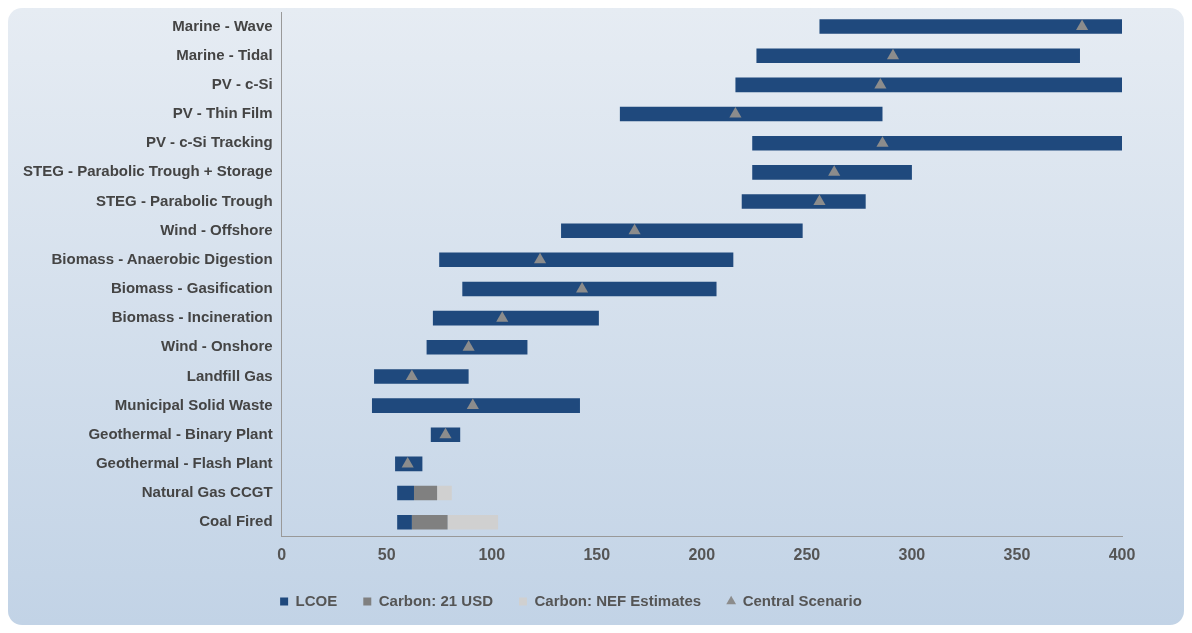 Image resolution: width=1192 pixels, height=633 pixels. Describe the element at coordinates (222, 113) in the screenshot. I see `y-tick-label: PV - Thin Film` at that location.